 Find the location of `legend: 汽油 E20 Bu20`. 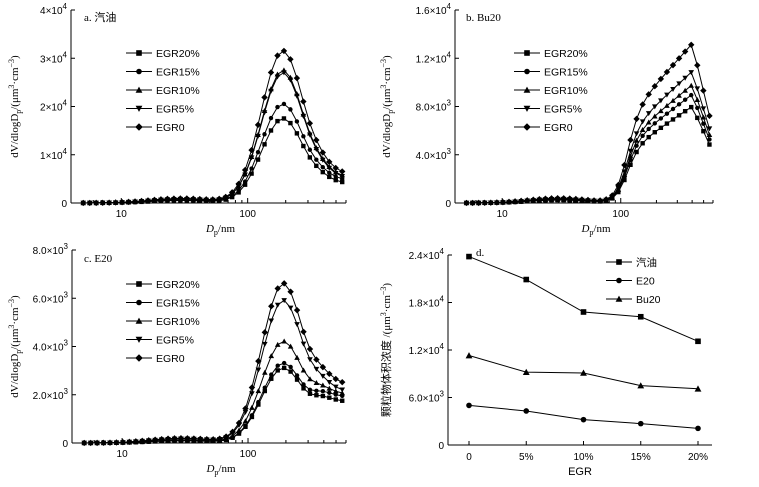

legend: 汽油 E20 Bu20 is located at coordinates (633, 281).